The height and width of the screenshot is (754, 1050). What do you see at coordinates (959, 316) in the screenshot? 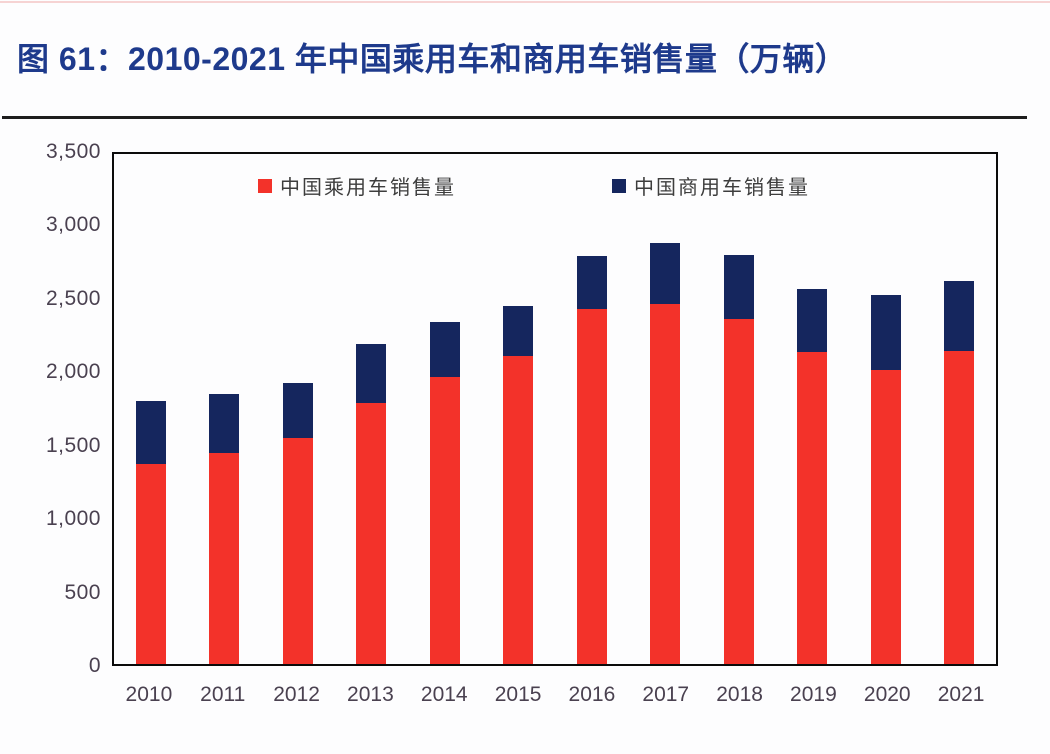
I see `commercial-segment-2021` at bounding box center [959, 316].